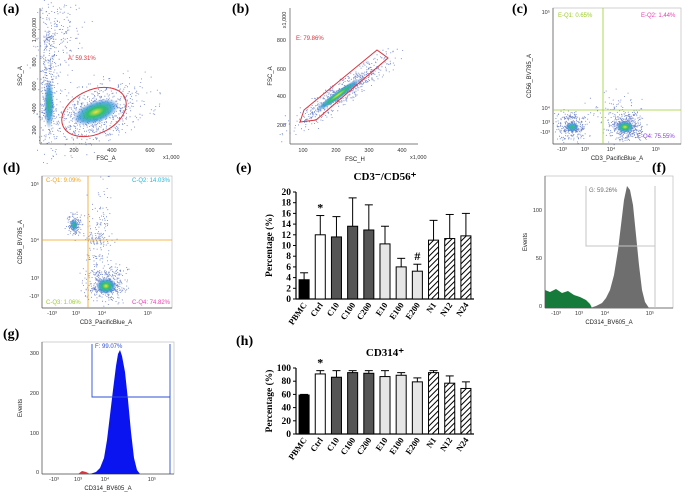 Image resolution: width=685 pixels, height=494 pixels. I want to click on panel-a-xtick: 200, so click(73, 151).